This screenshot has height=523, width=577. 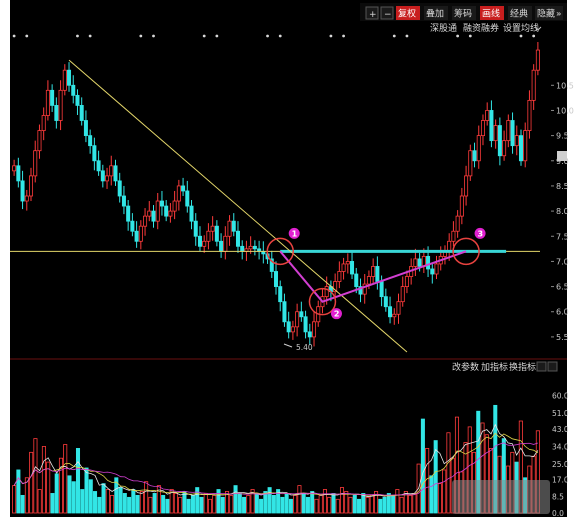 I want to click on add-indicator-button: 加指标, so click(x=494, y=367).